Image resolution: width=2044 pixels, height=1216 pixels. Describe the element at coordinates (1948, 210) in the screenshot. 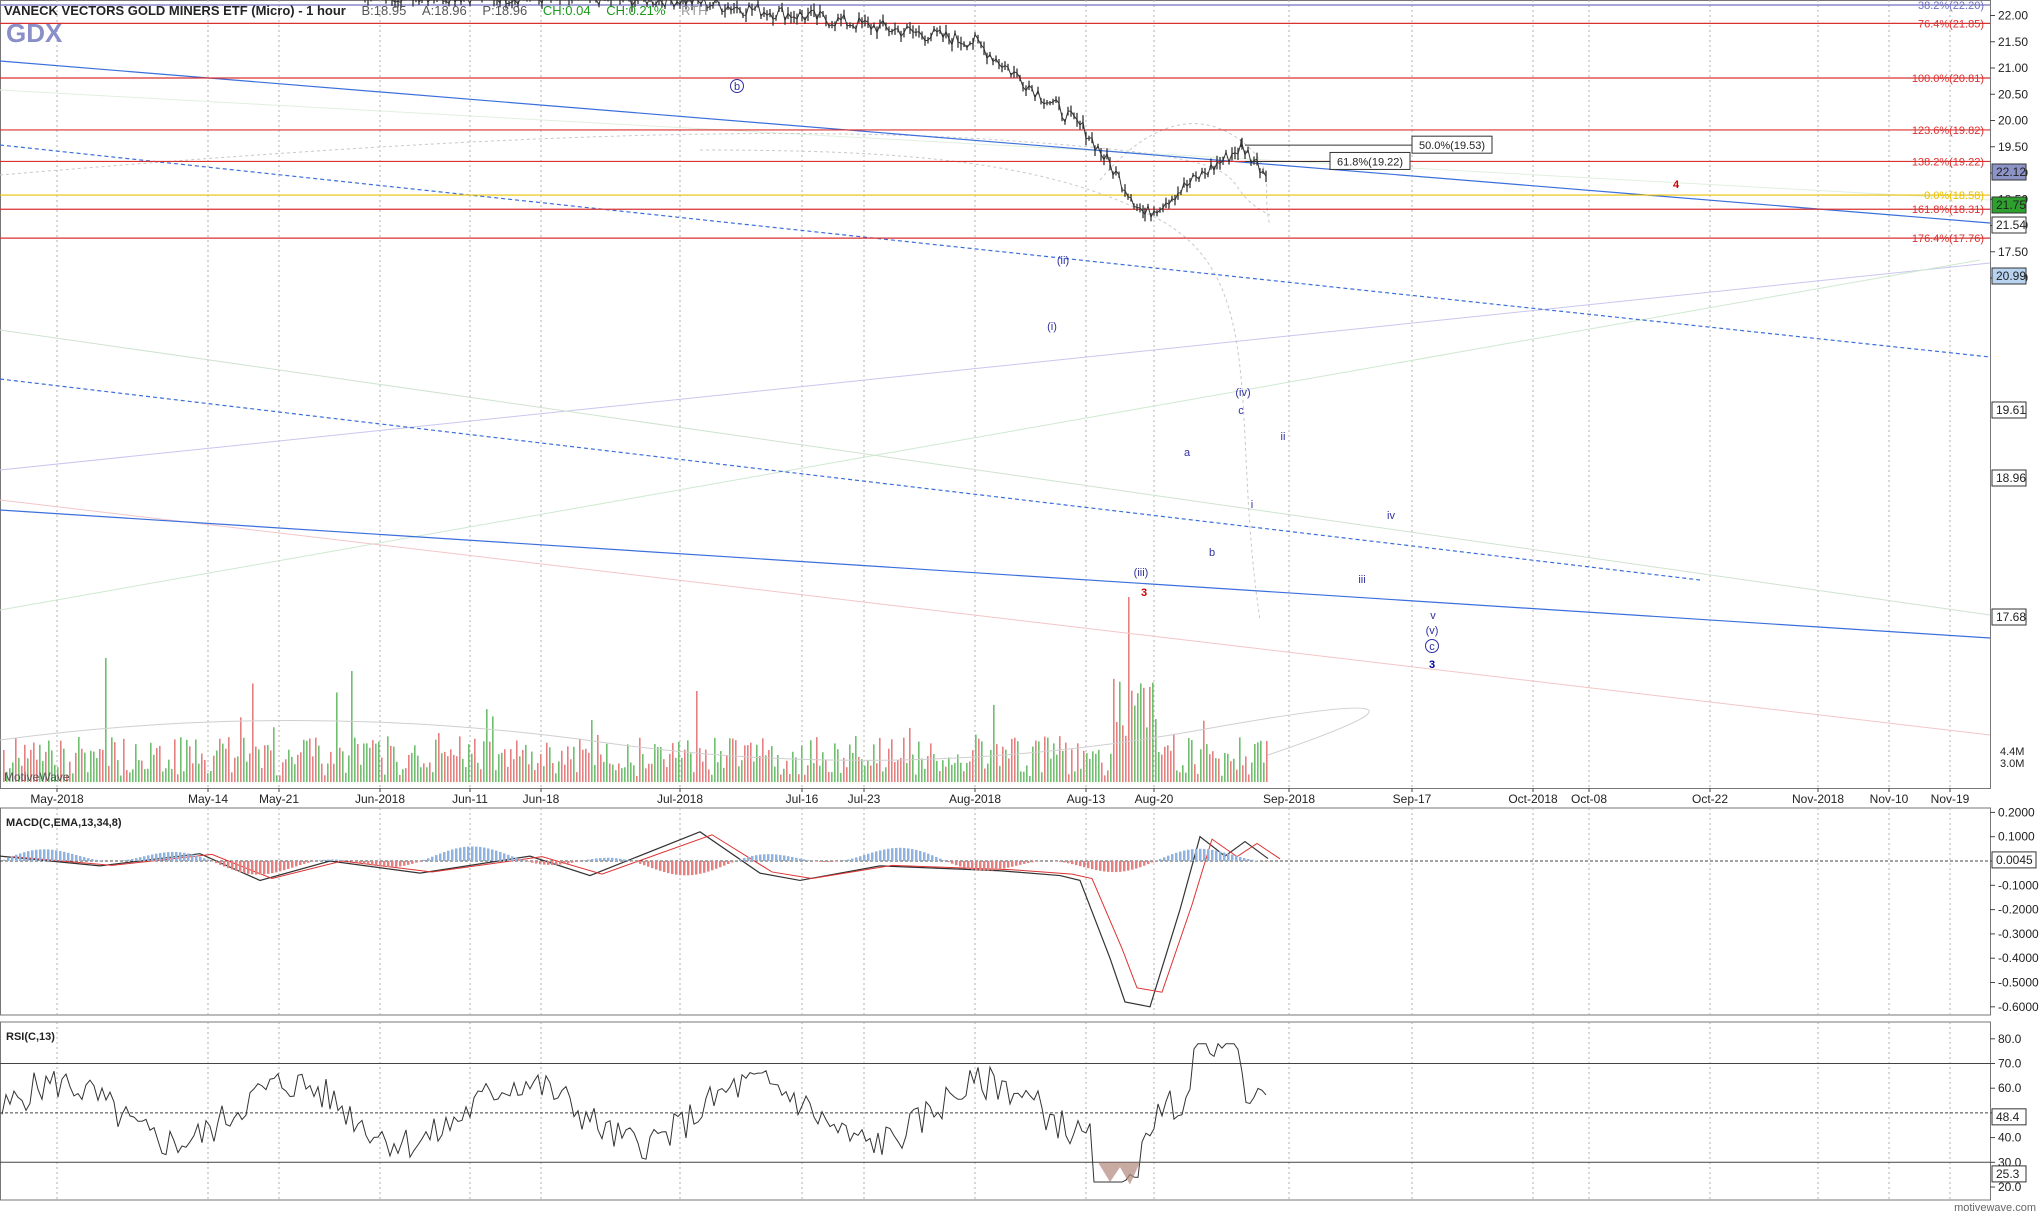

I see `fib-level-label: 161.8%(18.31)` at that location.